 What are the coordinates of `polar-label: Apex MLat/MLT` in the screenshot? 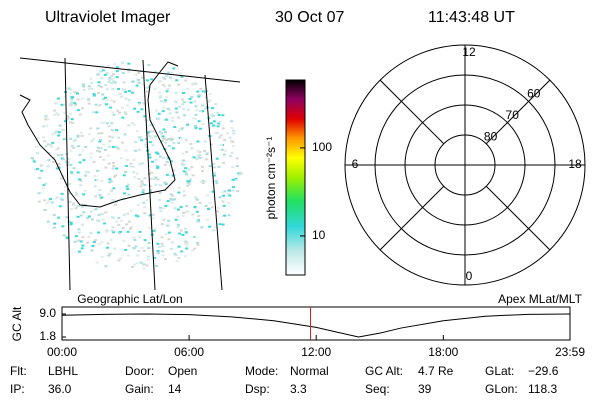 It's located at (540, 299).